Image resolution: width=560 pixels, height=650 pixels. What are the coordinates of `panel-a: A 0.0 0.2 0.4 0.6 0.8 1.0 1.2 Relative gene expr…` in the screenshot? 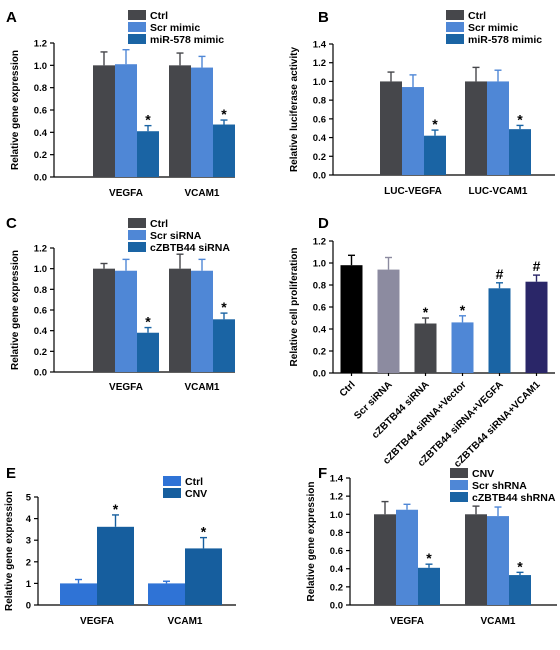 It's located at (120, 104).